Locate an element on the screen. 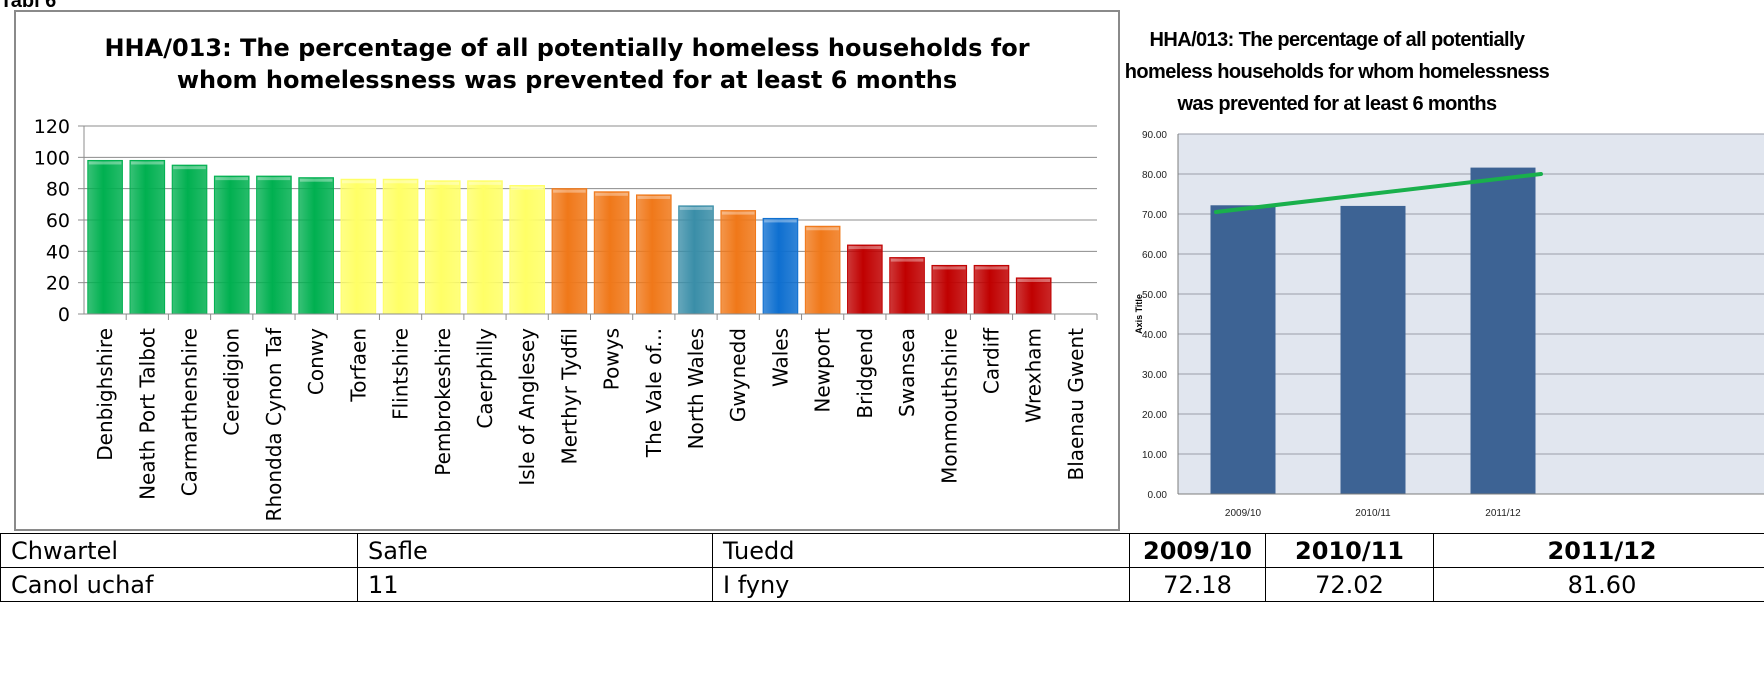 This screenshot has width=1764, height=676. category-label: Pembrokeshire is located at coordinates (443, 402).